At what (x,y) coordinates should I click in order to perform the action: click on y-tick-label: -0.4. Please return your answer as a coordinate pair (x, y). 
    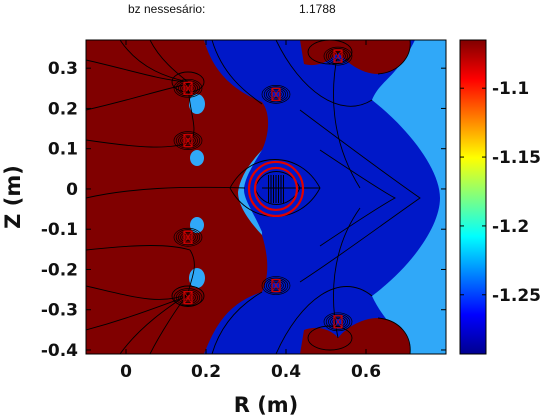
    Looking at the image, I should click on (59, 351).